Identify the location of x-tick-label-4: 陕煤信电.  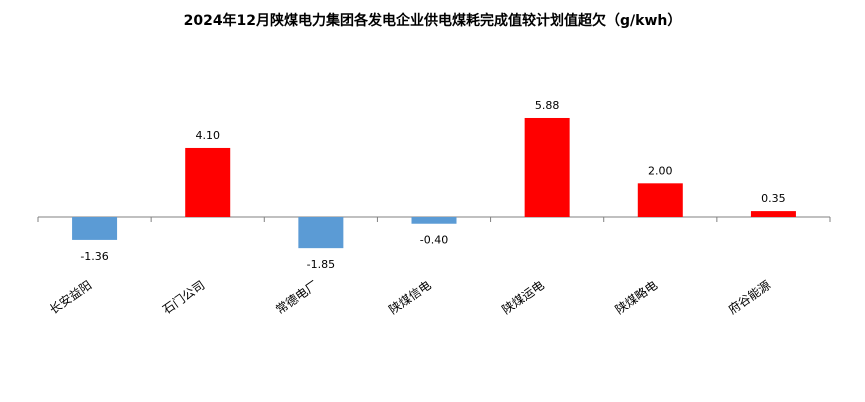
(410, 297).